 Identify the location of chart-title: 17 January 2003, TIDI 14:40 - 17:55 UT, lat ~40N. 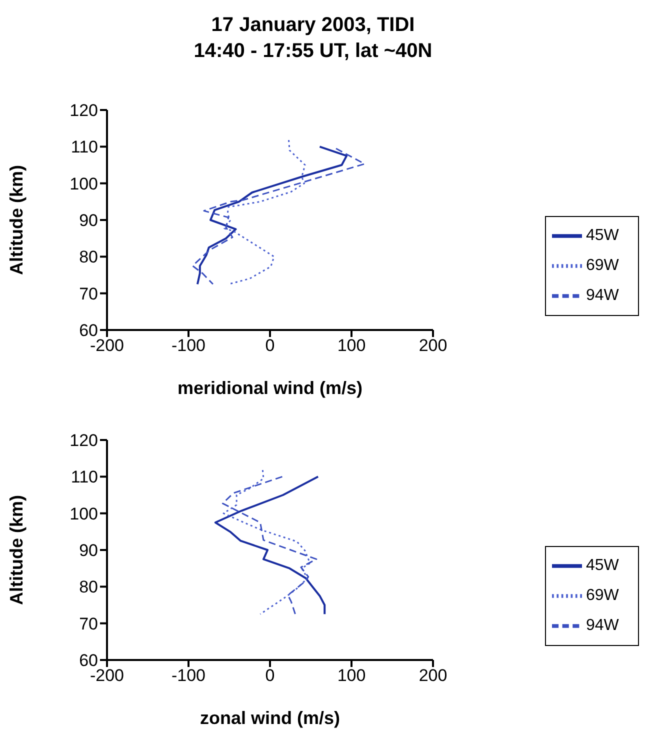
(313, 38).